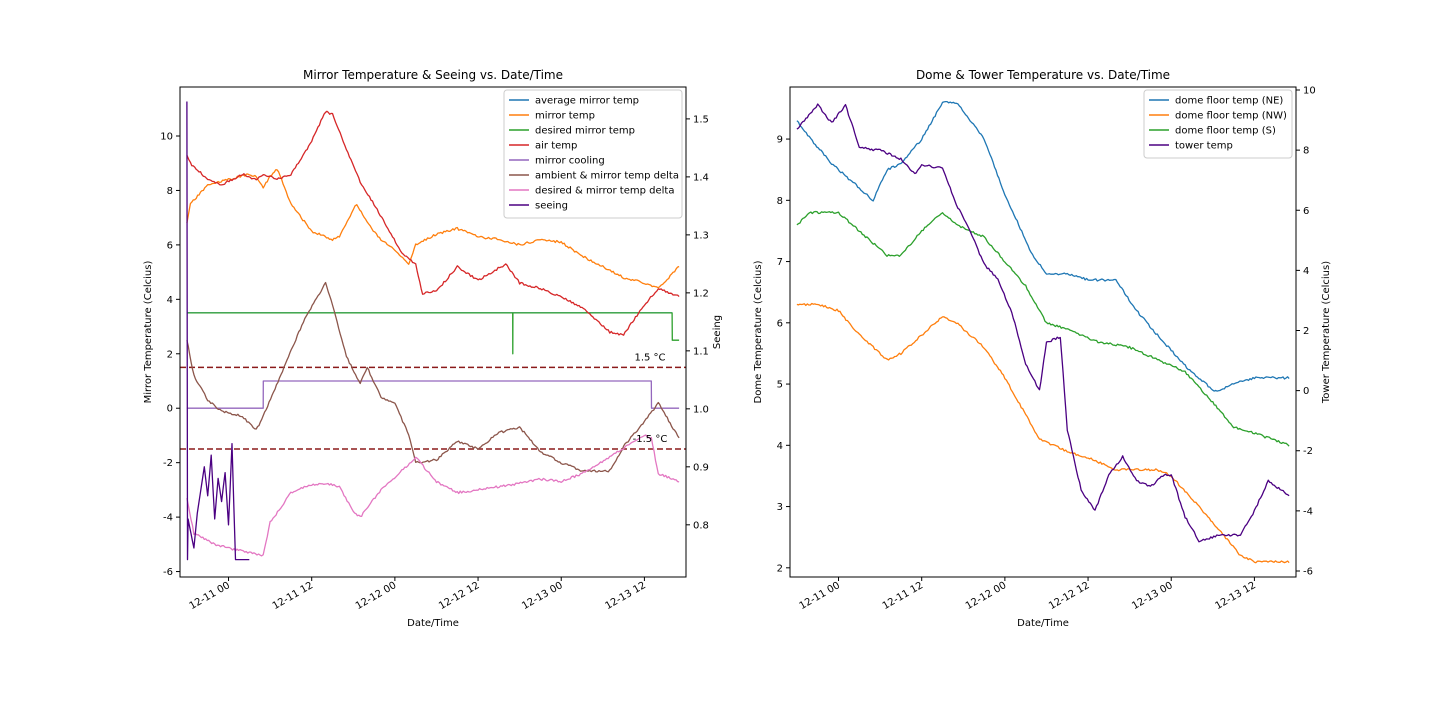 The height and width of the screenshot is (720, 1440). I want to click on y2-tick-label: 1.4, so click(701, 177).